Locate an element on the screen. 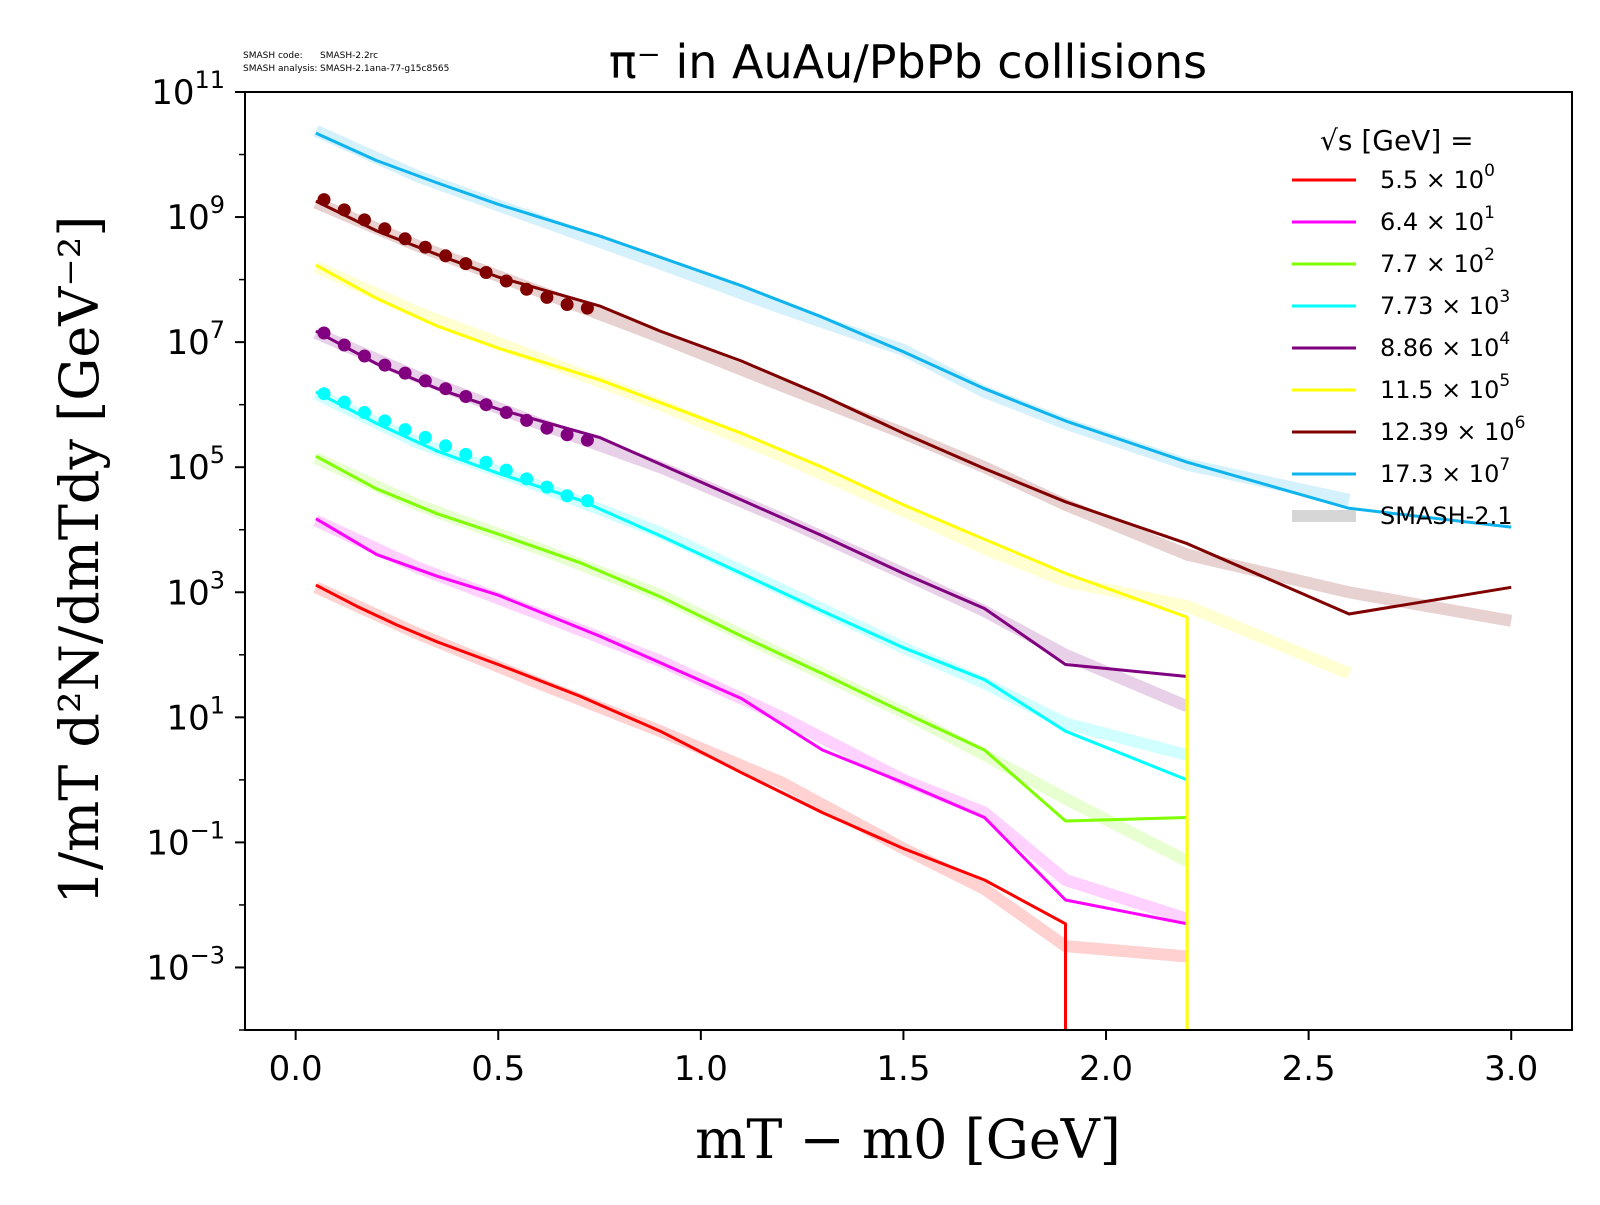  legend-label-7: 17.3 × 107 is located at coordinates (1445, 471).